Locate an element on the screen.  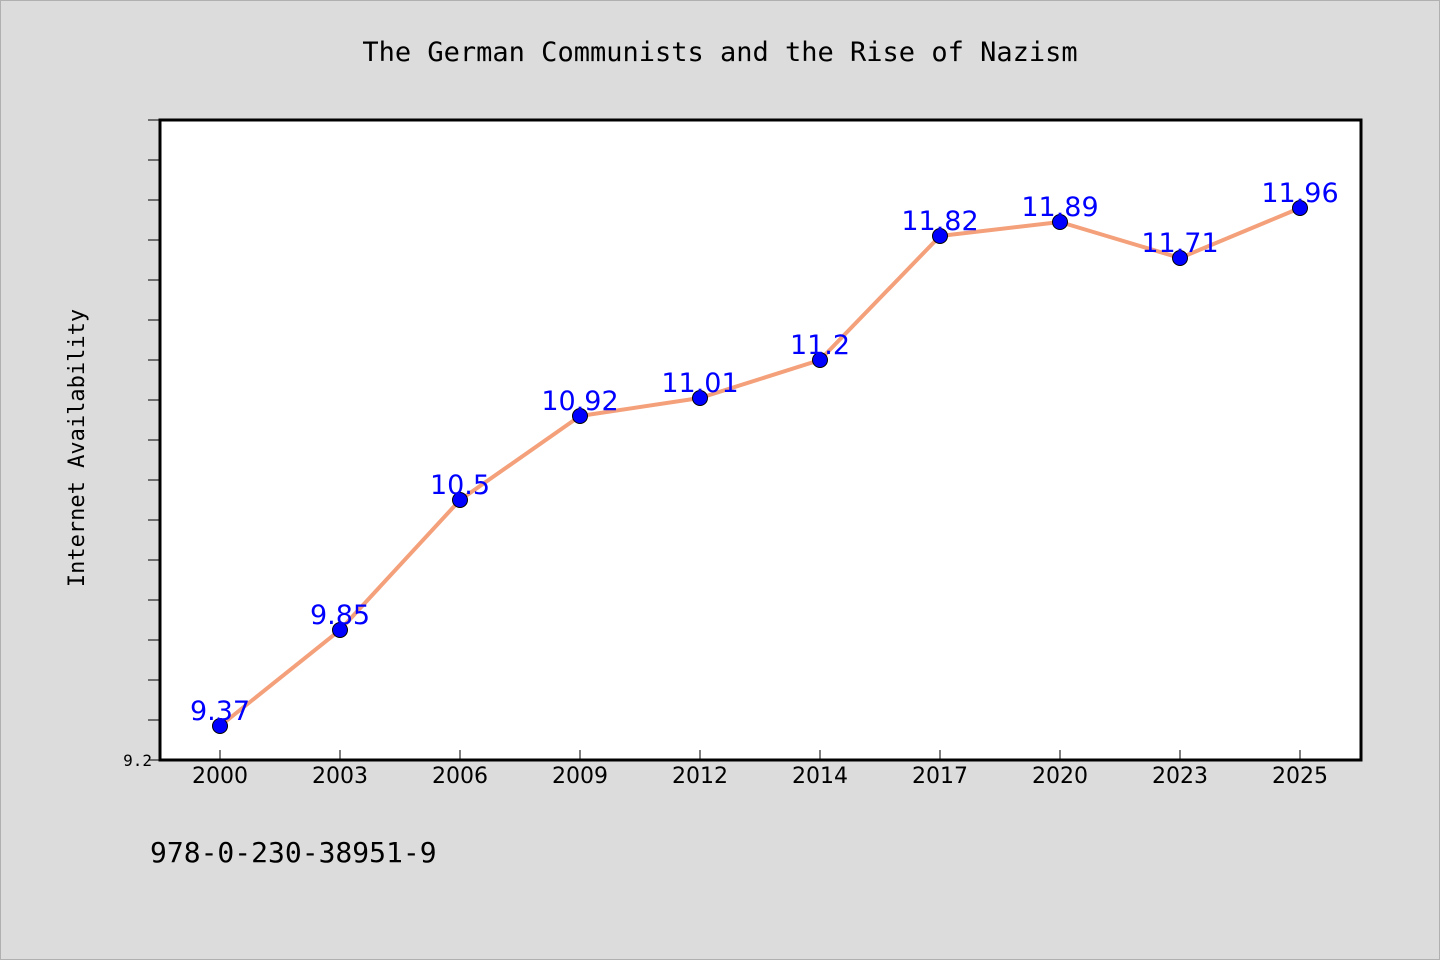
y-tick-label: 9.2 is located at coordinates (137, 760).